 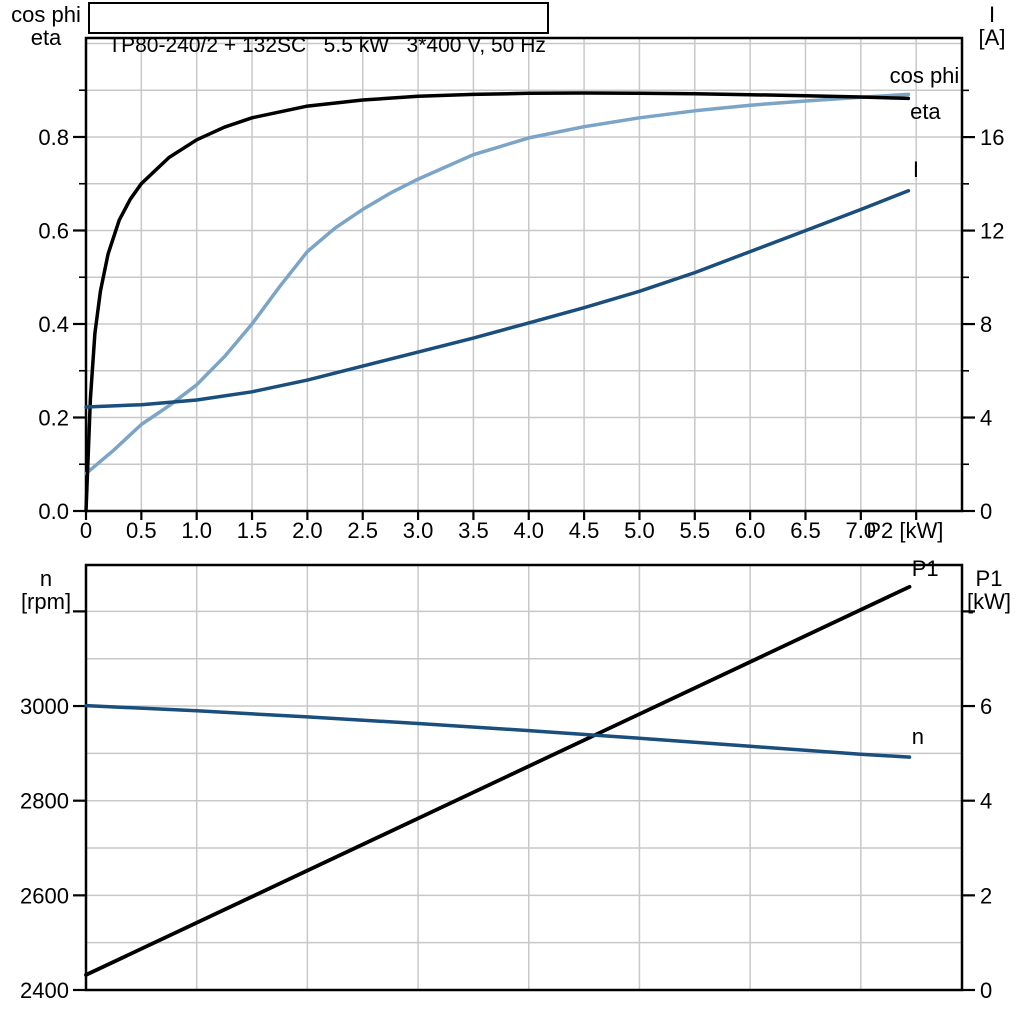 What do you see at coordinates (904, 530) in the screenshot?
I see `x-axis-label: P2 [kW]` at bounding box center [904, 530].